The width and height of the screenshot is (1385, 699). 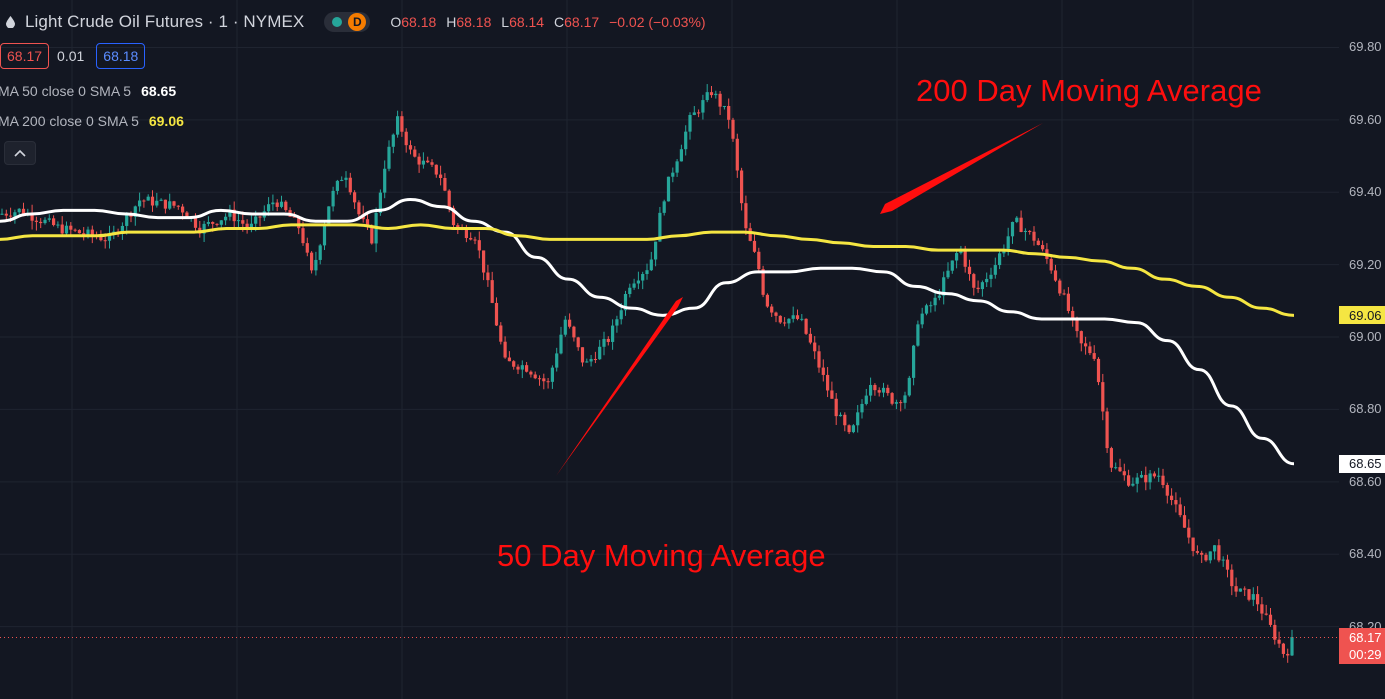 What do you see at coordinates (92, 121) in the screenshot?
I see `indicator-legend-ma200: MA 200 close 0 SMA 5 69.06` at bounding box center [92, 121].